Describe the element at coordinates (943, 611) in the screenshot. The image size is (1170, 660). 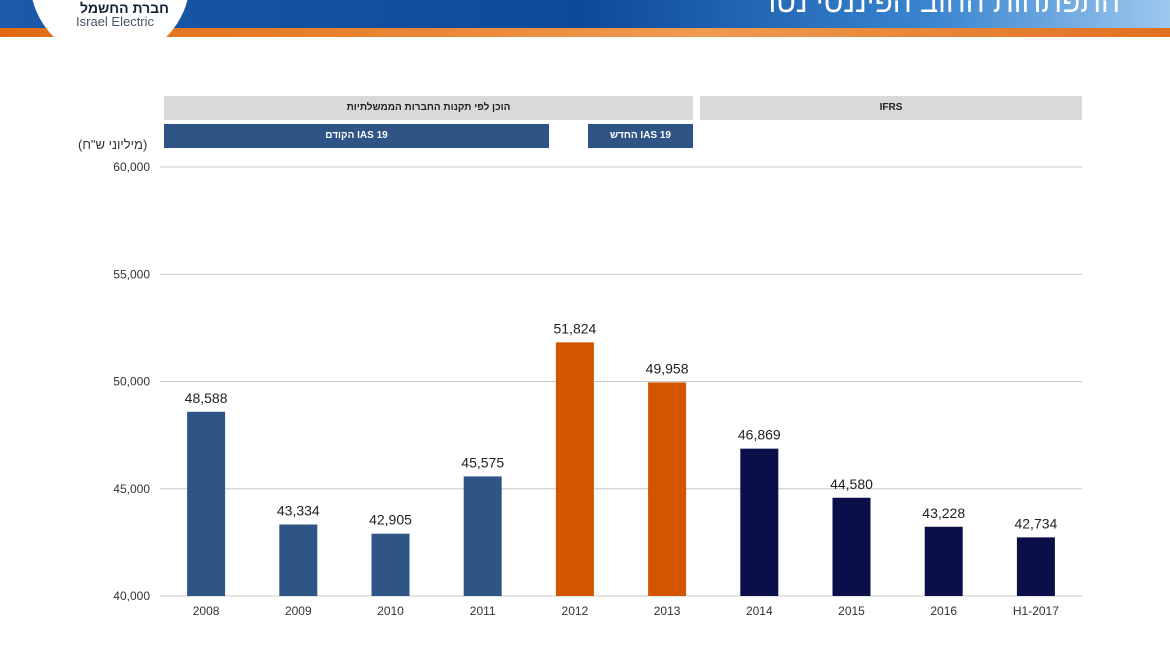
I see `x-tick-label: 2016` at that location.